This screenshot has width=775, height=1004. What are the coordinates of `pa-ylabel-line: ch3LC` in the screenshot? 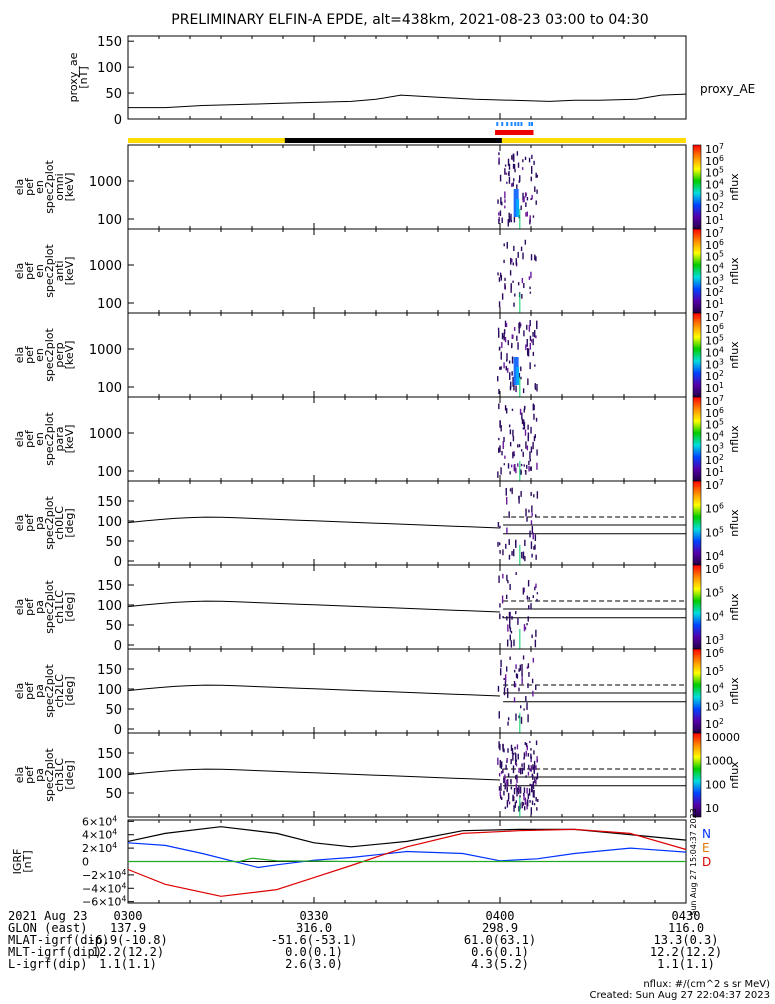 It's located at (59, 775).